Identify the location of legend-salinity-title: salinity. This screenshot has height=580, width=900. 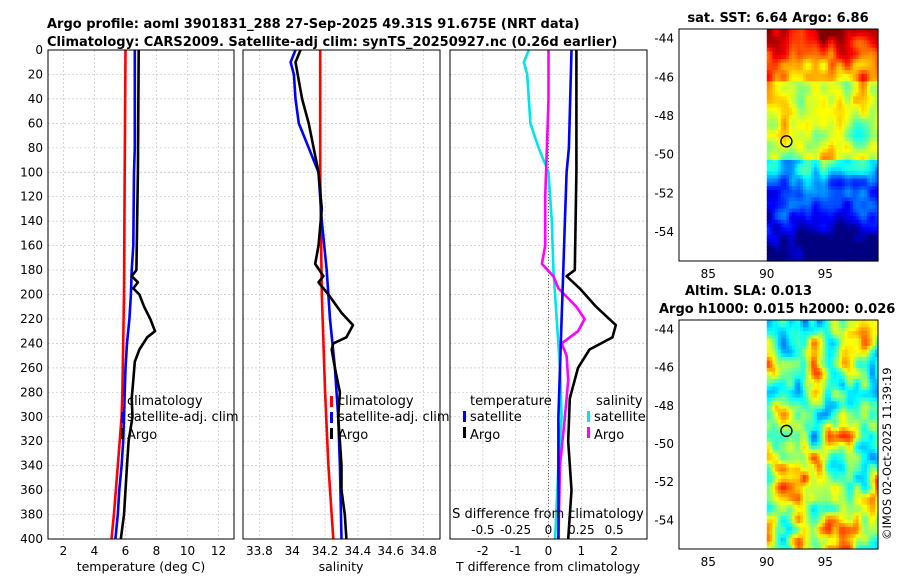
(619, 401).